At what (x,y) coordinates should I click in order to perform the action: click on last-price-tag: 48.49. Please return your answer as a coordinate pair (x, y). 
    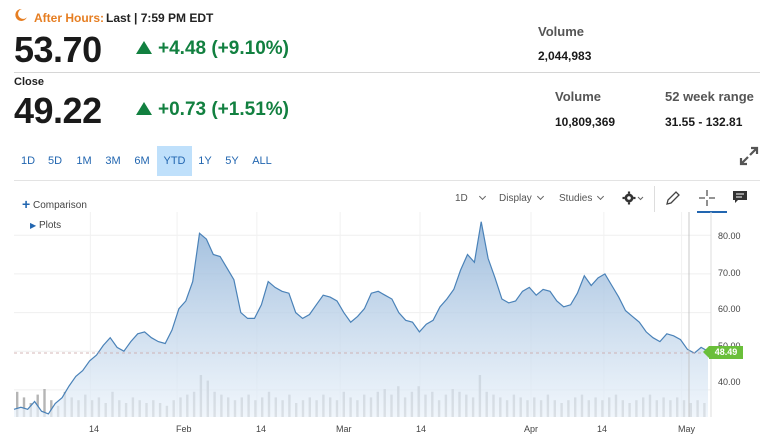
    Looking at the image, I should click on (723, 352).